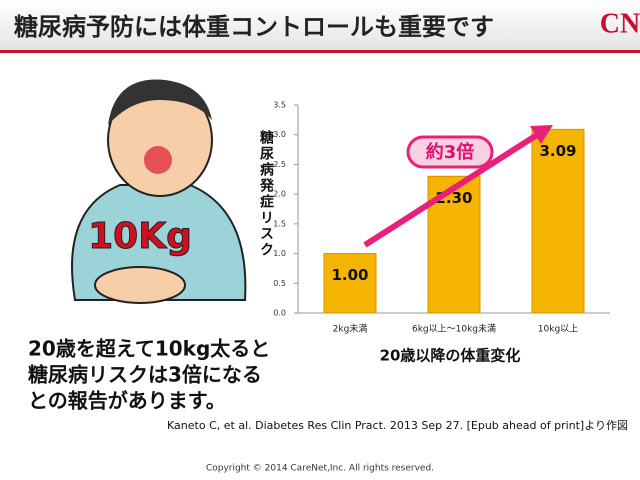 The image size is (640, 480). I want to click on x-tick-label: 10kg以上, so click(558, 329).